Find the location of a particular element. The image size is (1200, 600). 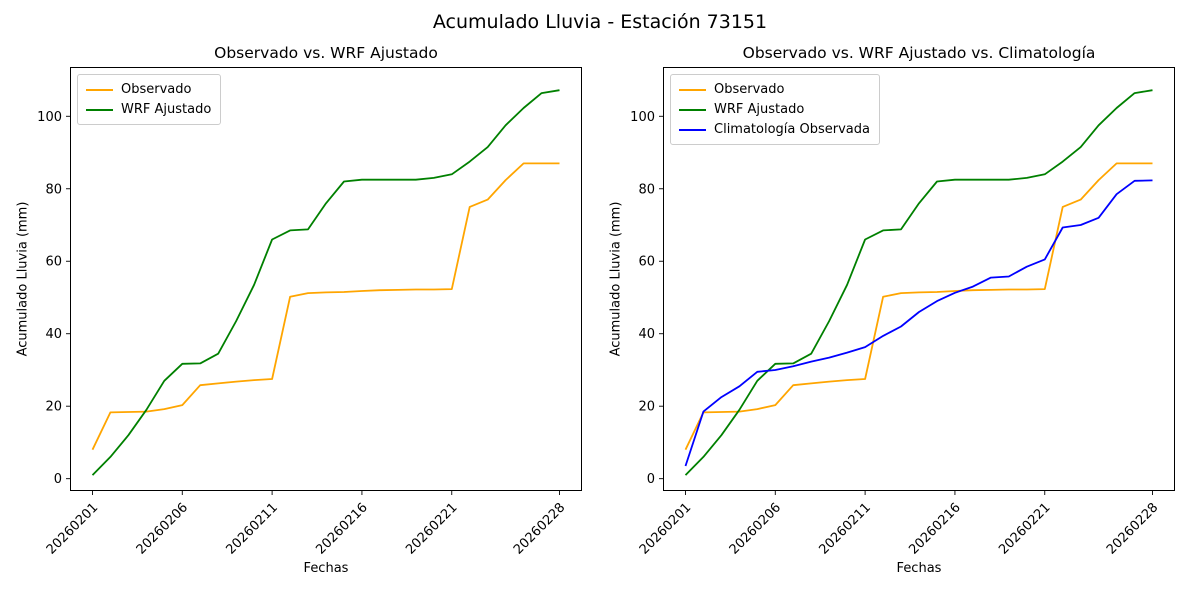

left-xtick-label: 20260211 is located at coordinates (252, 528).